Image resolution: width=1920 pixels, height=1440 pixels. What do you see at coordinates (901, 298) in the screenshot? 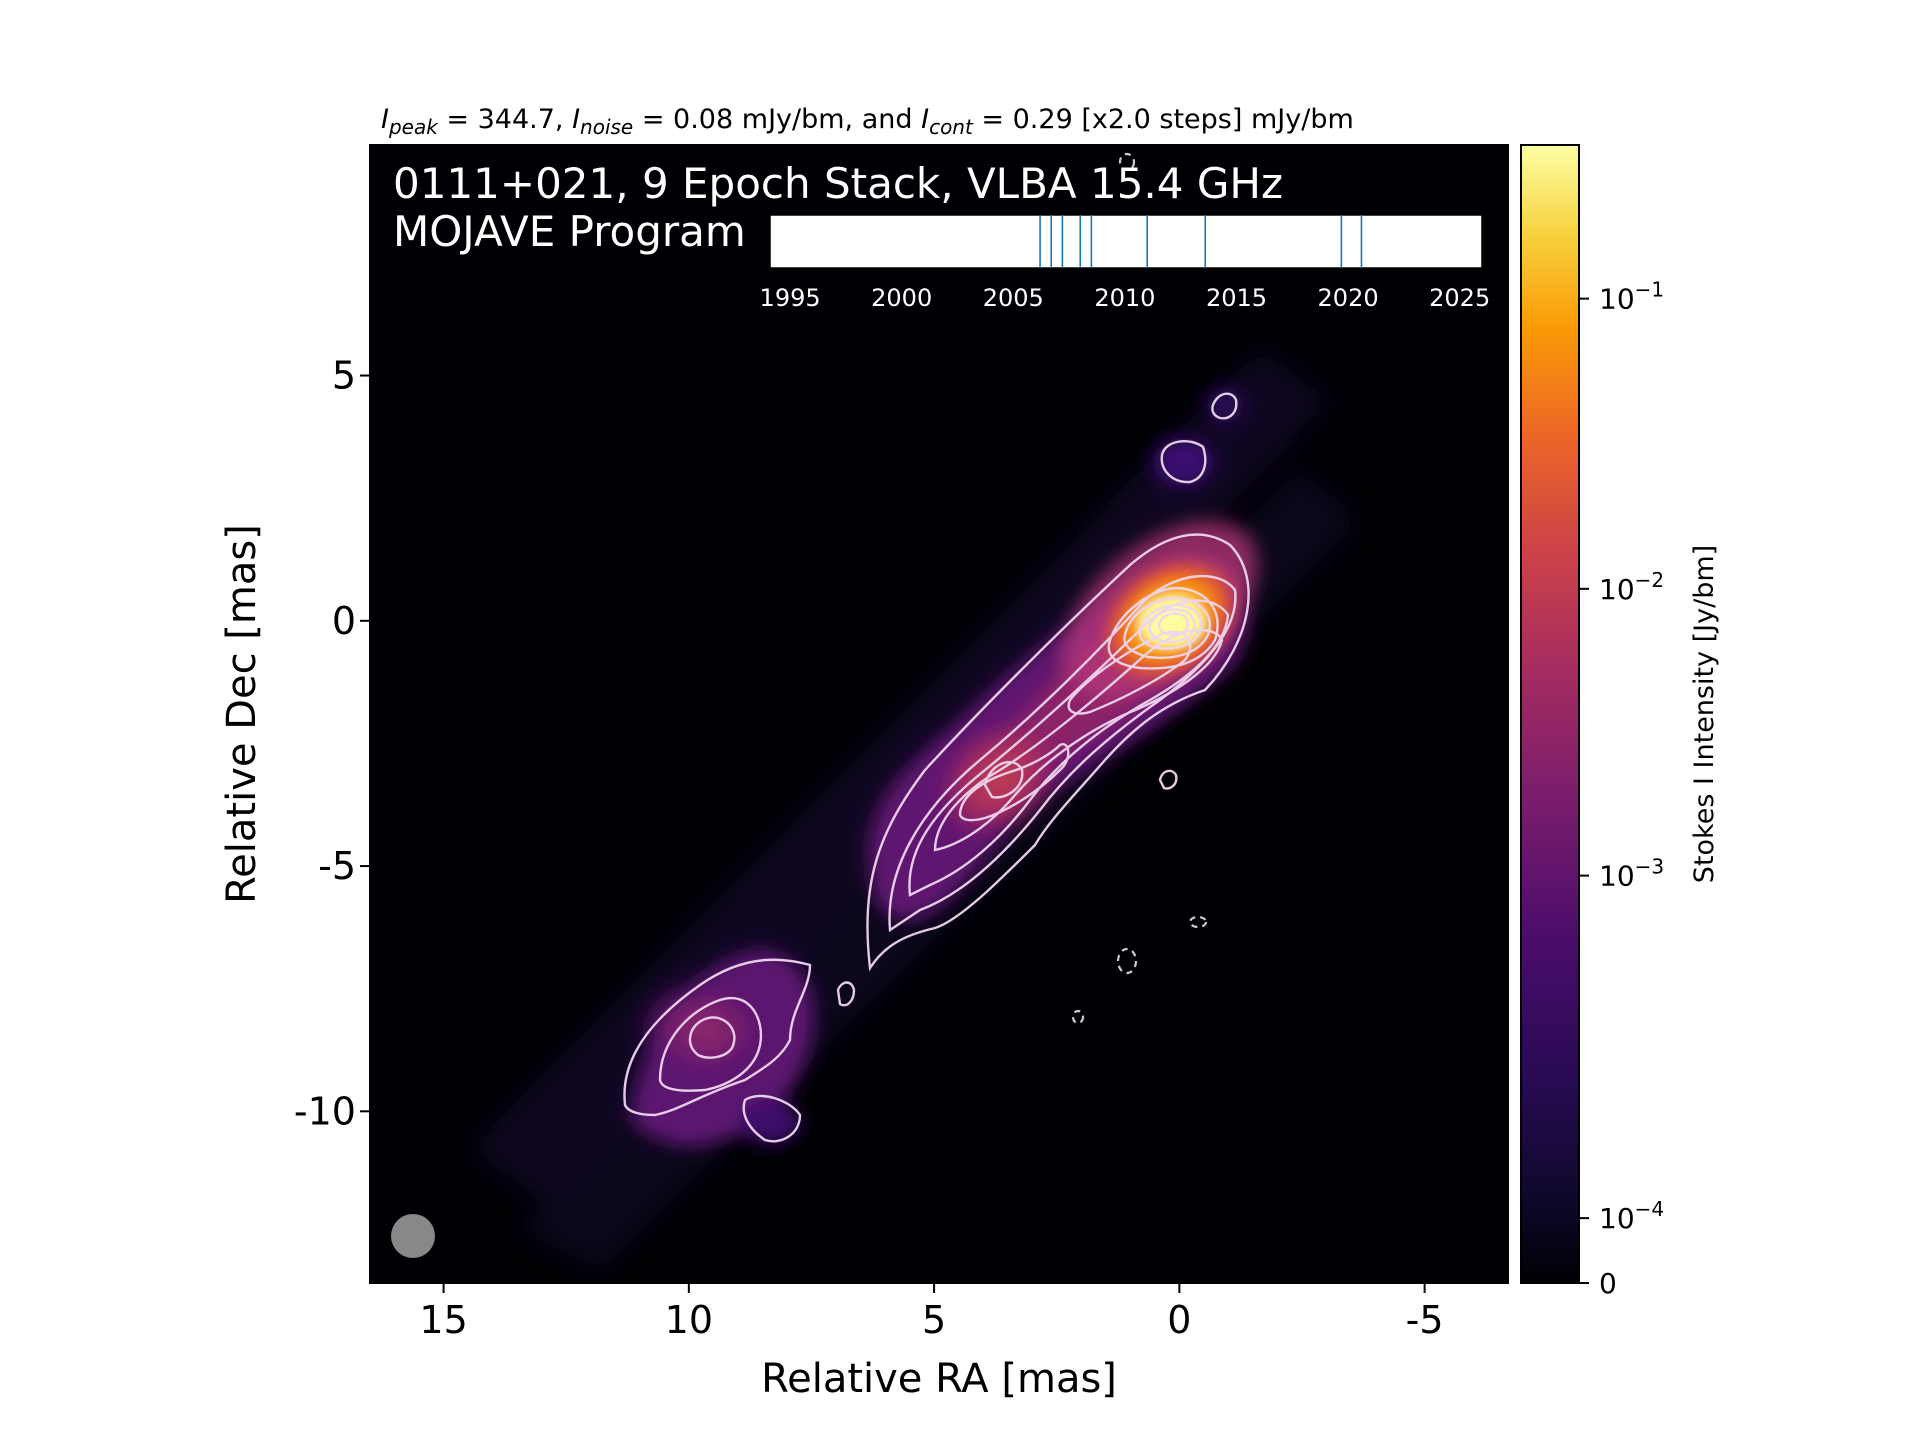
I see `epoch-axis-tick-label: 2000` at bounding box center [901, 298].